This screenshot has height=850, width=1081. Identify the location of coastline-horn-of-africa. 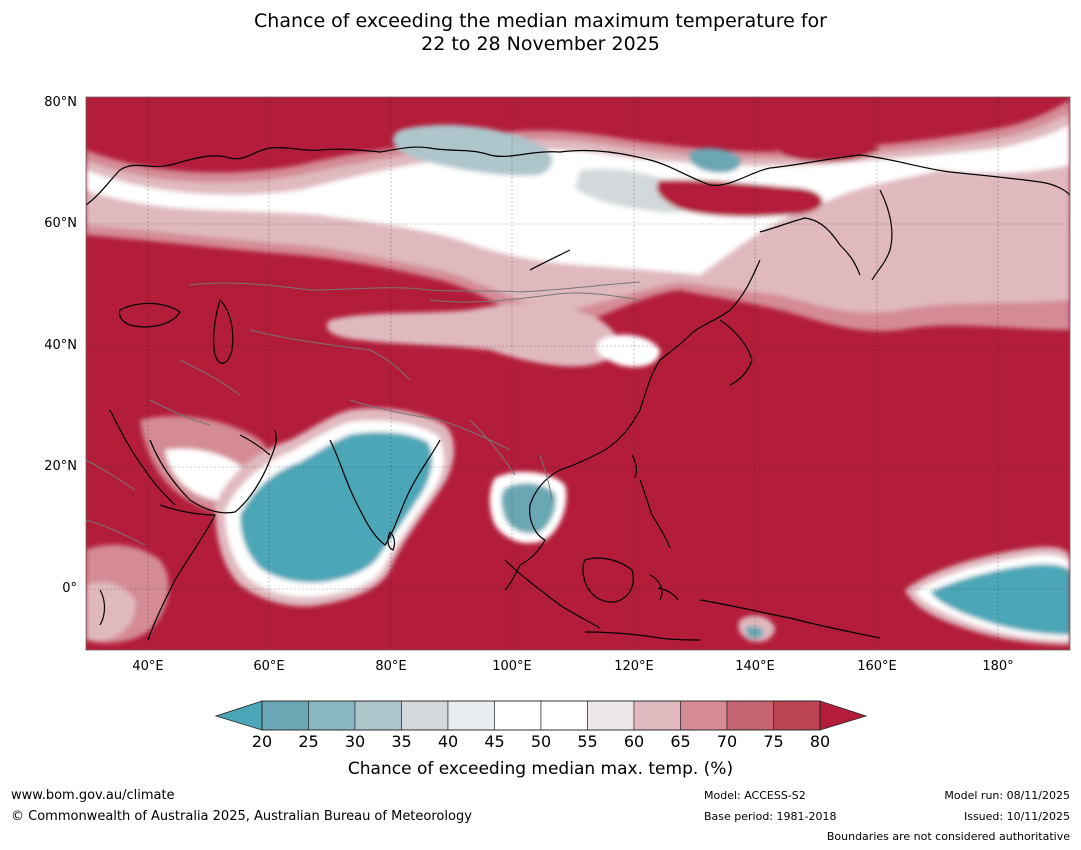
(181, 572).